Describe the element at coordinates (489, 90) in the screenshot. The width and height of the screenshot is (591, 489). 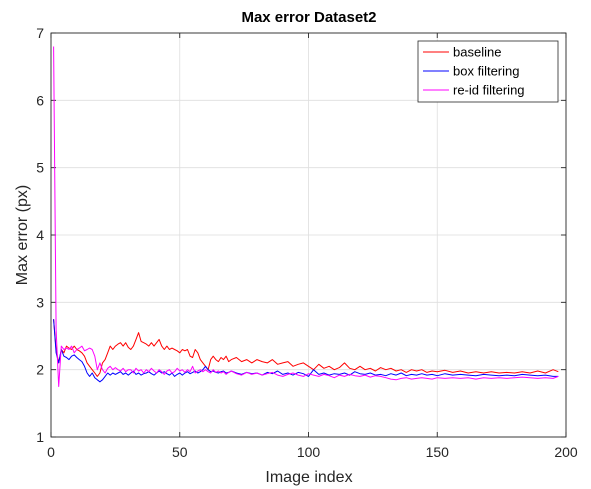
I see `legend-label: re-id filtering` at that location.